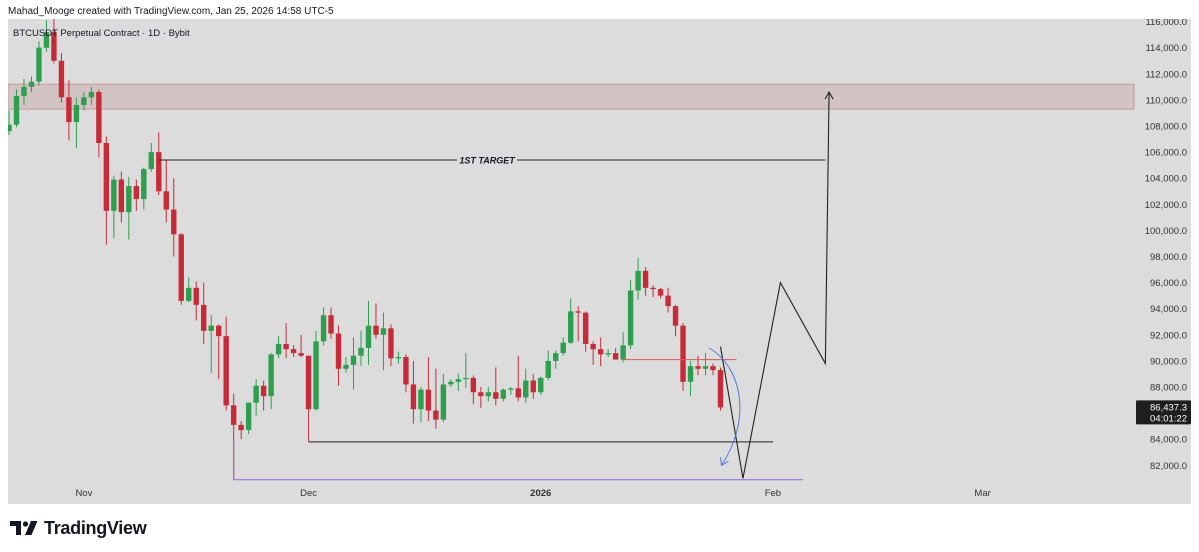 This screenshot has height=552, width=1199. I want to click on price-tick-label: 102,000.0, so click(1166, 205).